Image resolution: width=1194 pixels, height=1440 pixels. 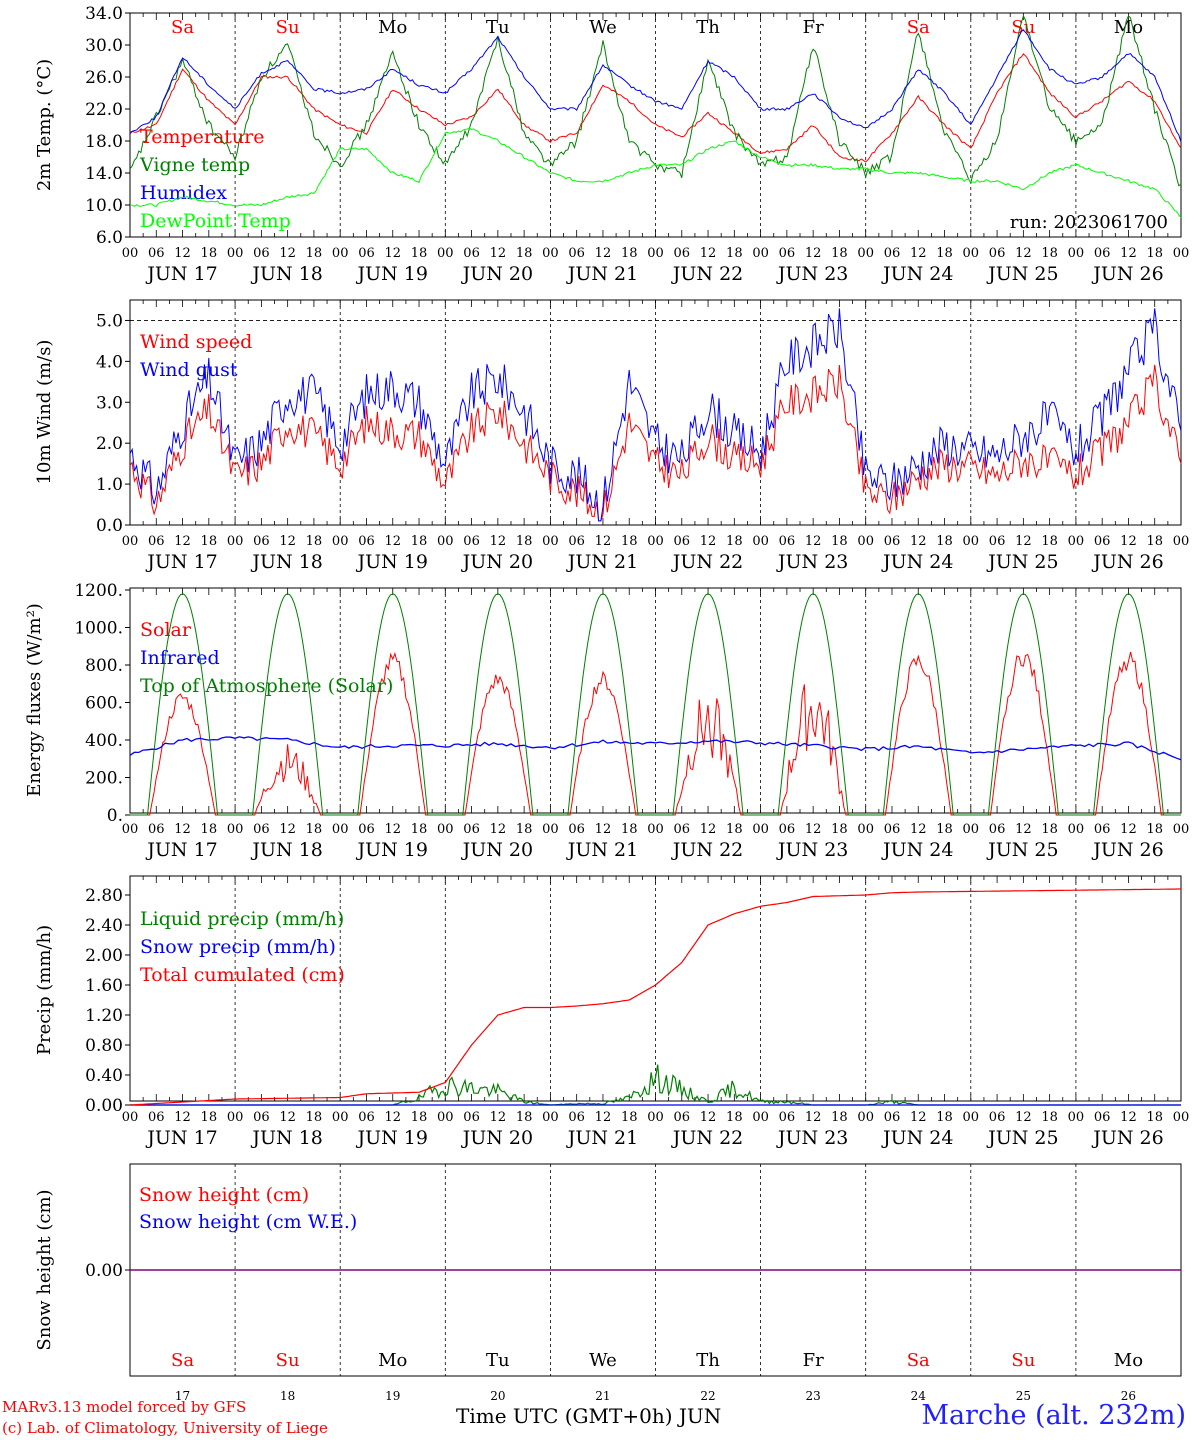 I want to click on y-tick-label: 10.0, so click(x=104, y=206).